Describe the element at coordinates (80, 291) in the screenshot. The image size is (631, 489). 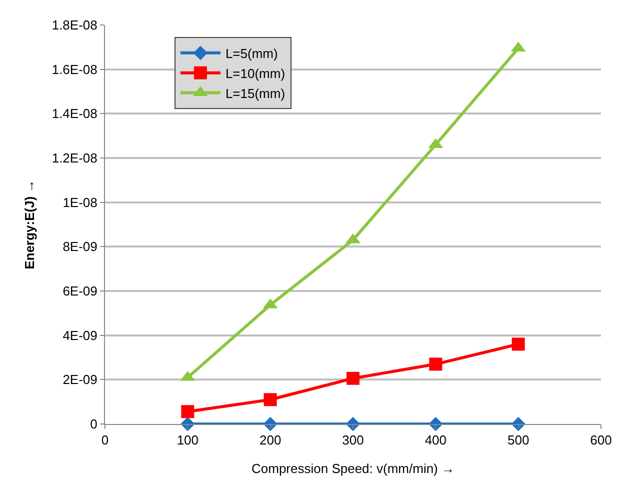
I see `y-tick-label: 6E-09` at that location.